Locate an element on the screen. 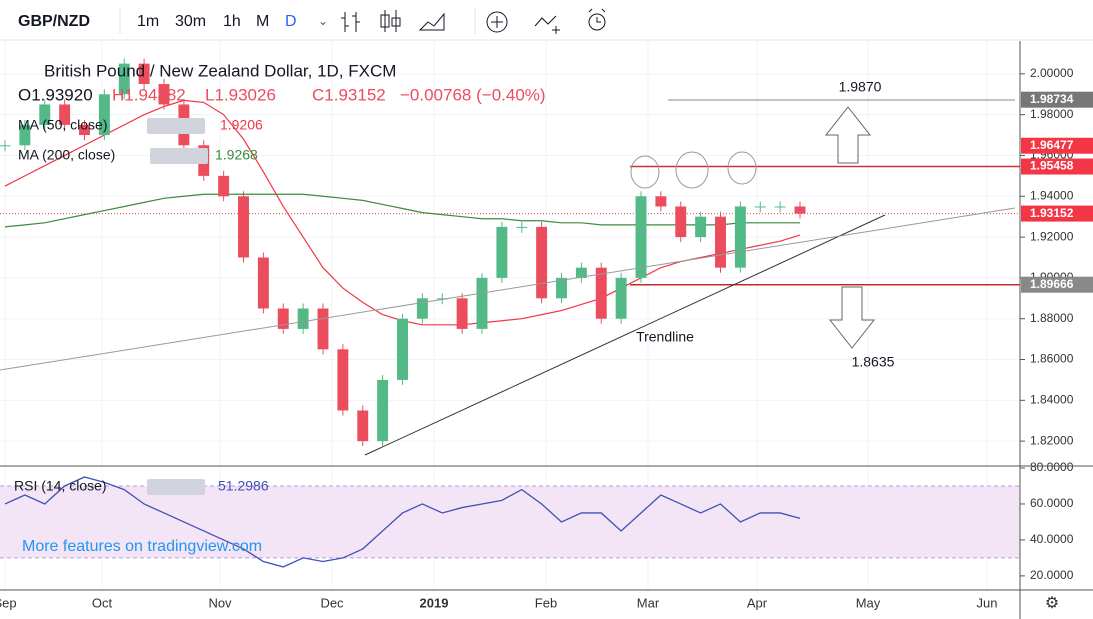 The height and width of the screenshot is (619, 1093). interval-button: 30m is located at coordinates (190, 21).